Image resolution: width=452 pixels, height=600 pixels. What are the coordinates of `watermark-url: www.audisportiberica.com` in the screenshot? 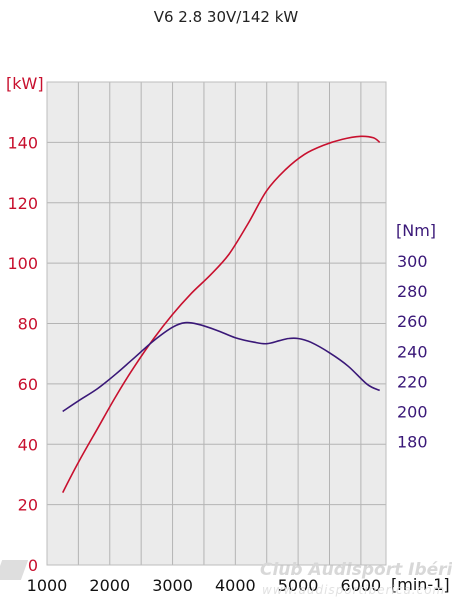 It's located at (353, 590).